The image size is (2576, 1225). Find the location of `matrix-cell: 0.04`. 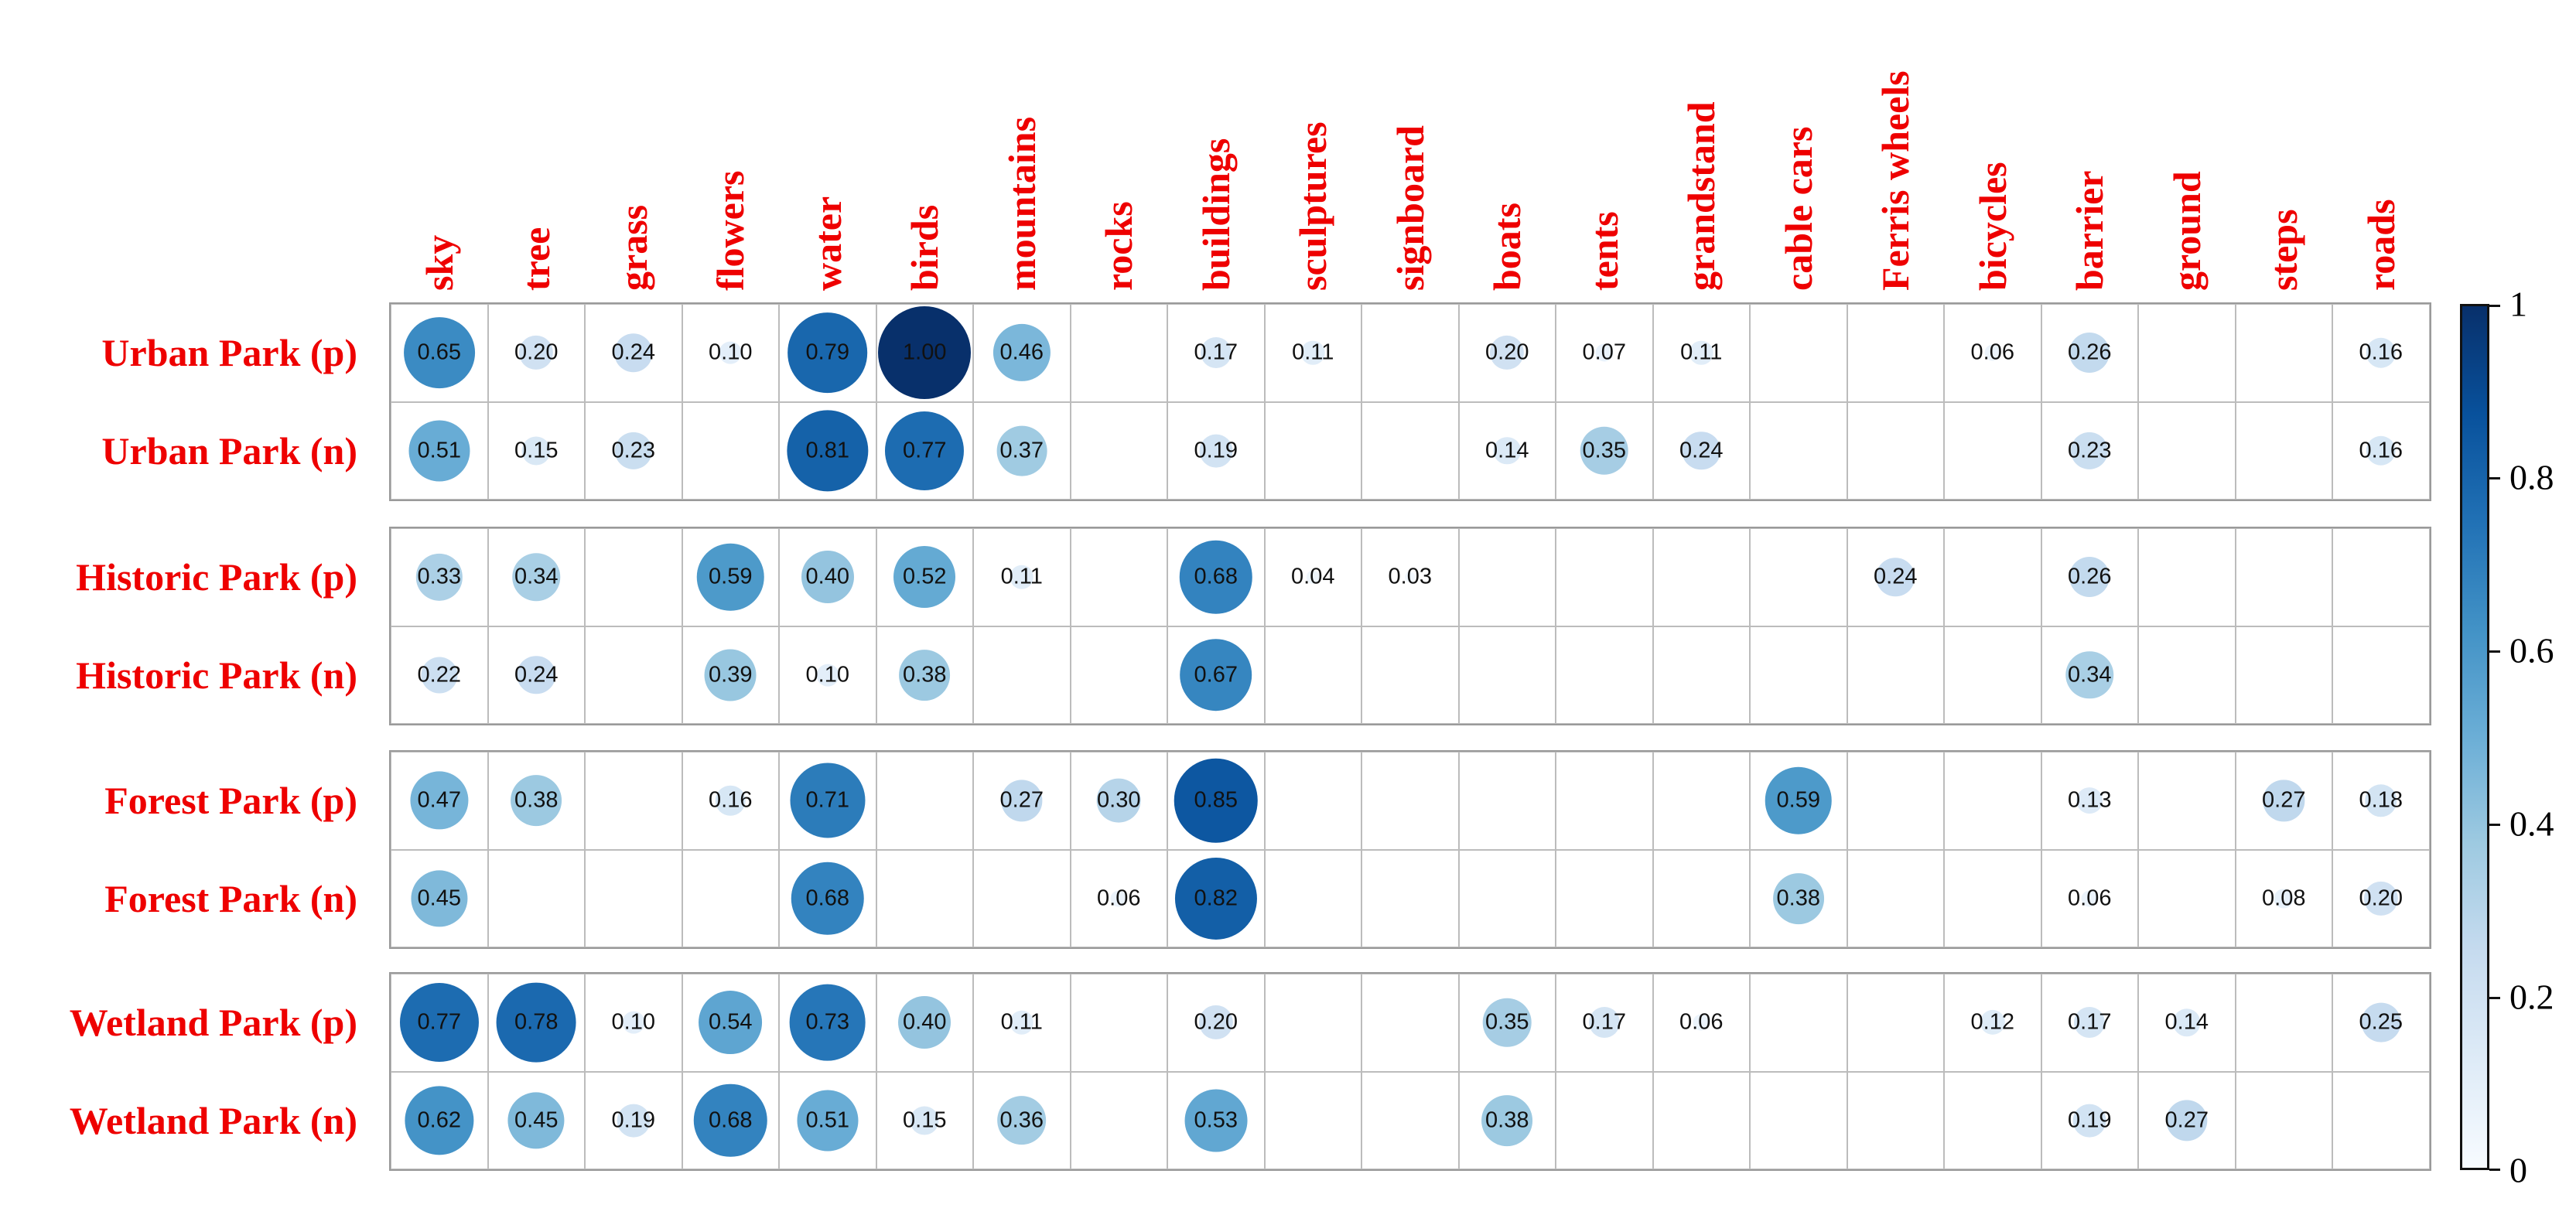

matrix-cell: 0.04 is located at coordinates (1312, 577).